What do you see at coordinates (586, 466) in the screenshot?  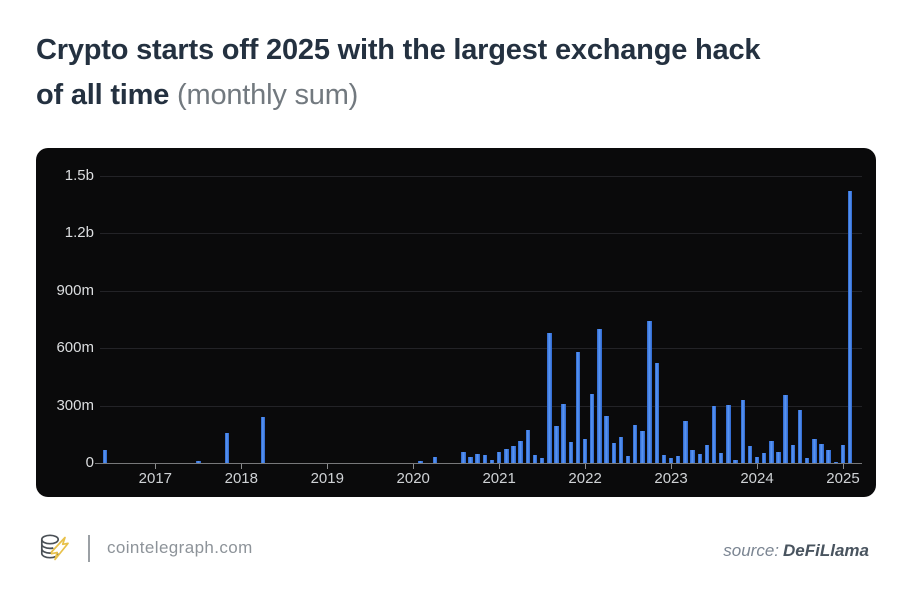 I see `x-tick-2022` at bounding box center [586, 466].